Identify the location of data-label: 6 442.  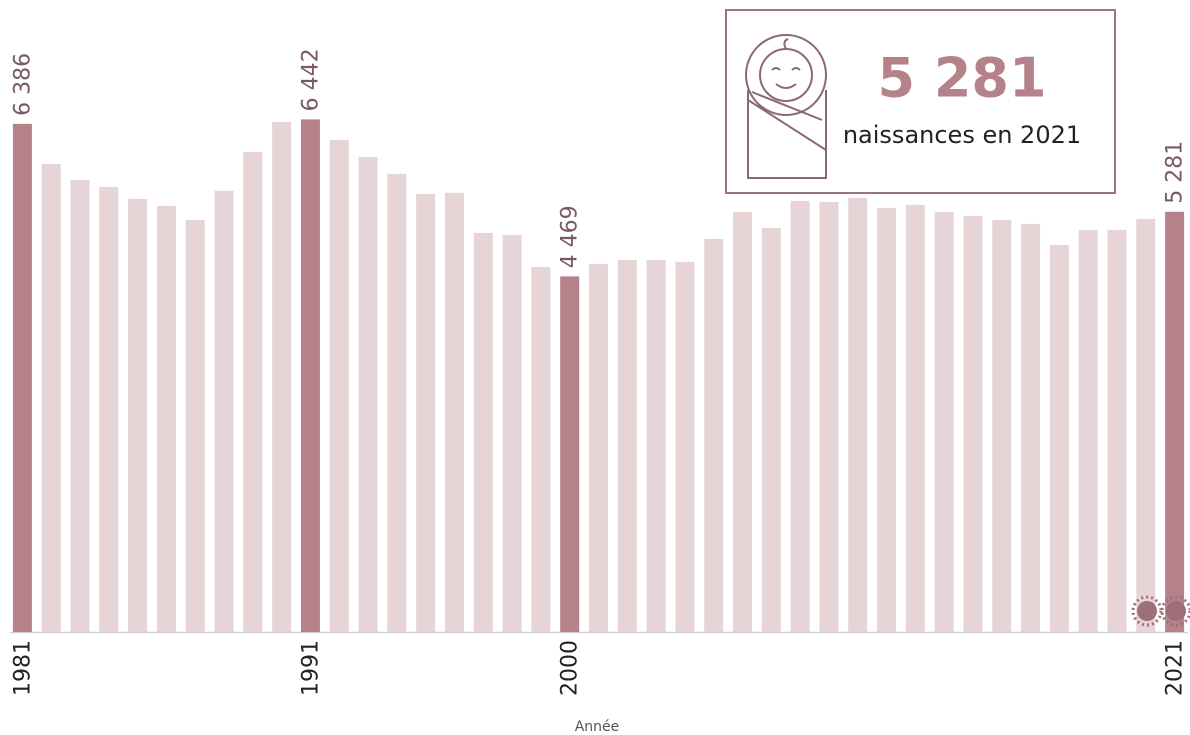
(310, 79).